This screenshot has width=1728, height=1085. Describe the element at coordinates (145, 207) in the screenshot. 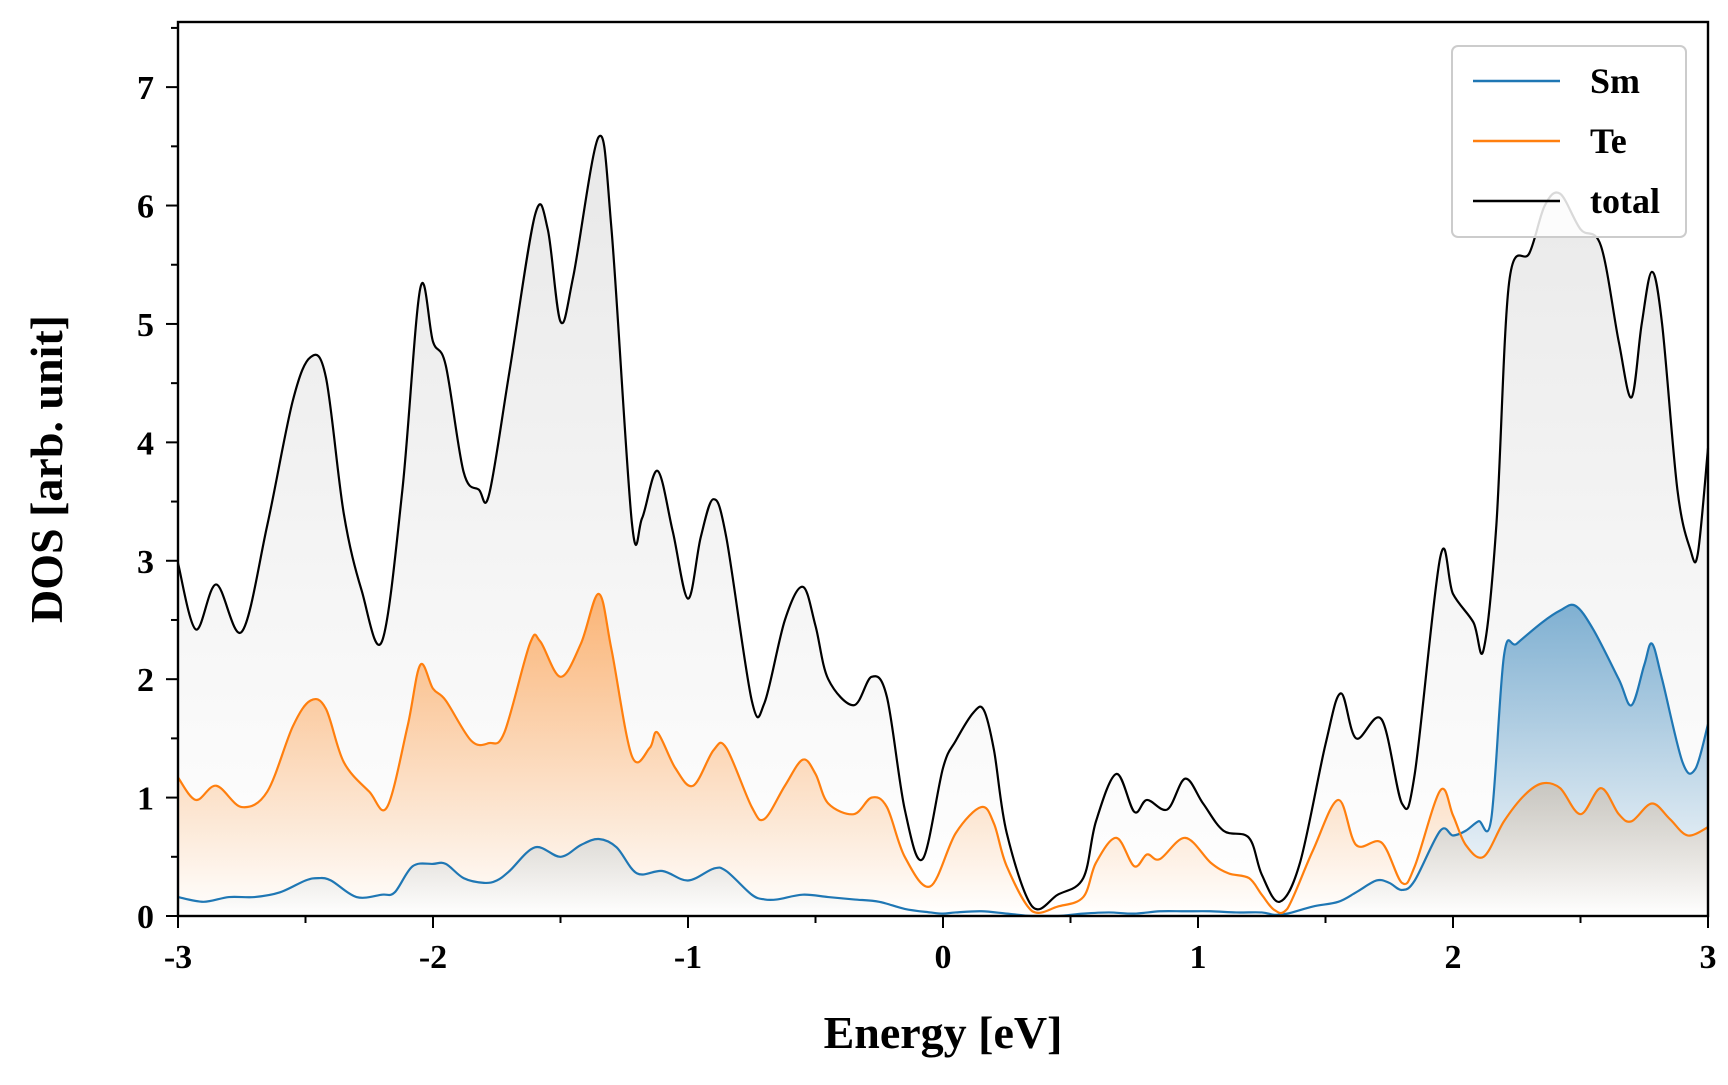

I see `y-tick-label: 6` at that location.